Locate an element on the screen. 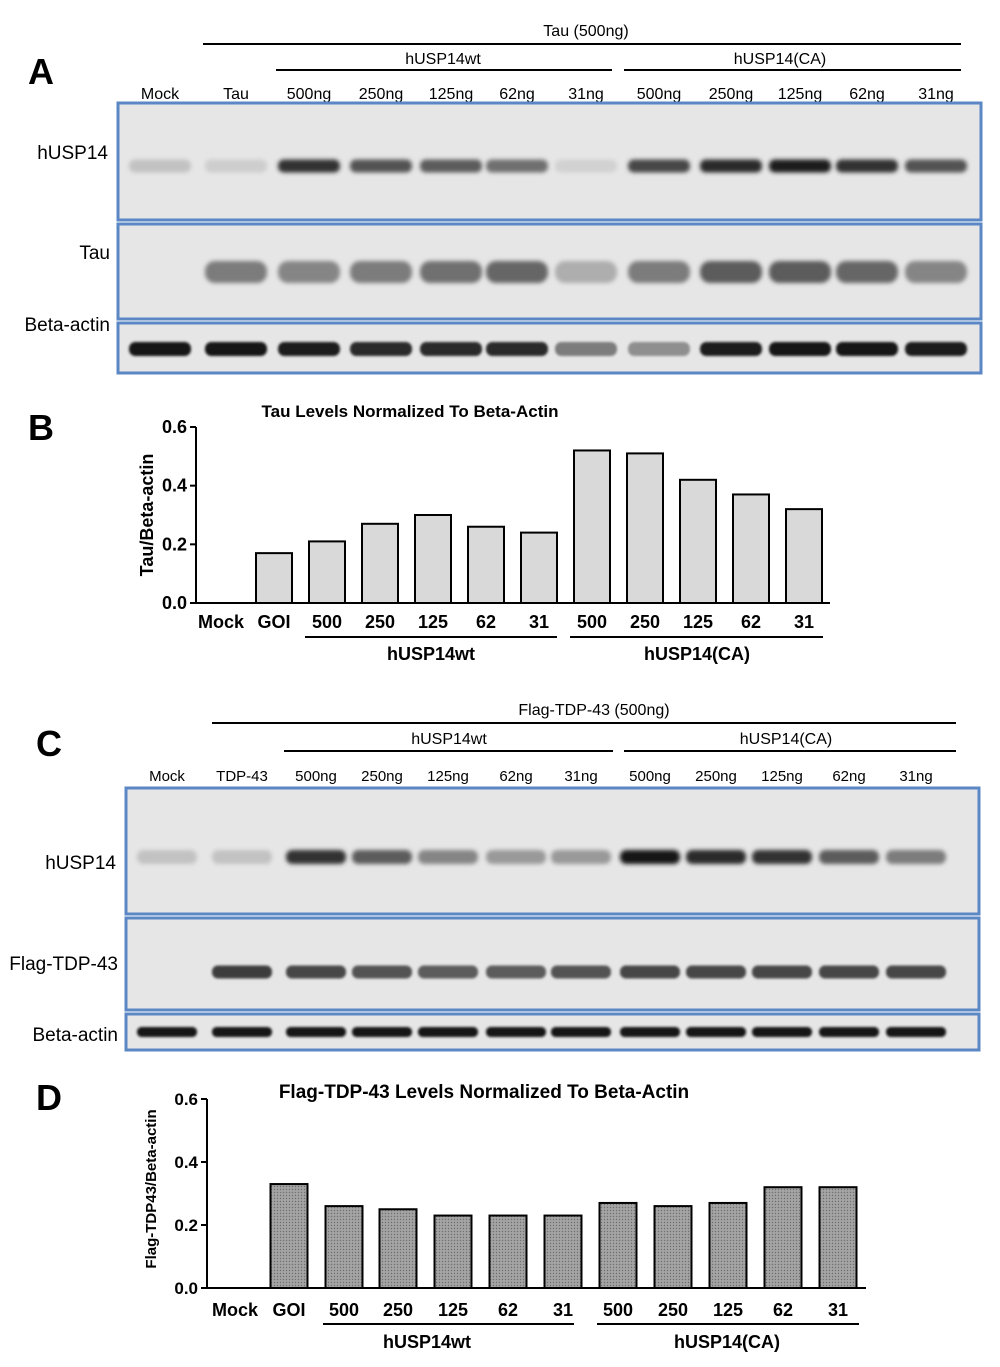 The image size is (1000, 1367). panel-letter-a: A is located at coordinates (41, 71).